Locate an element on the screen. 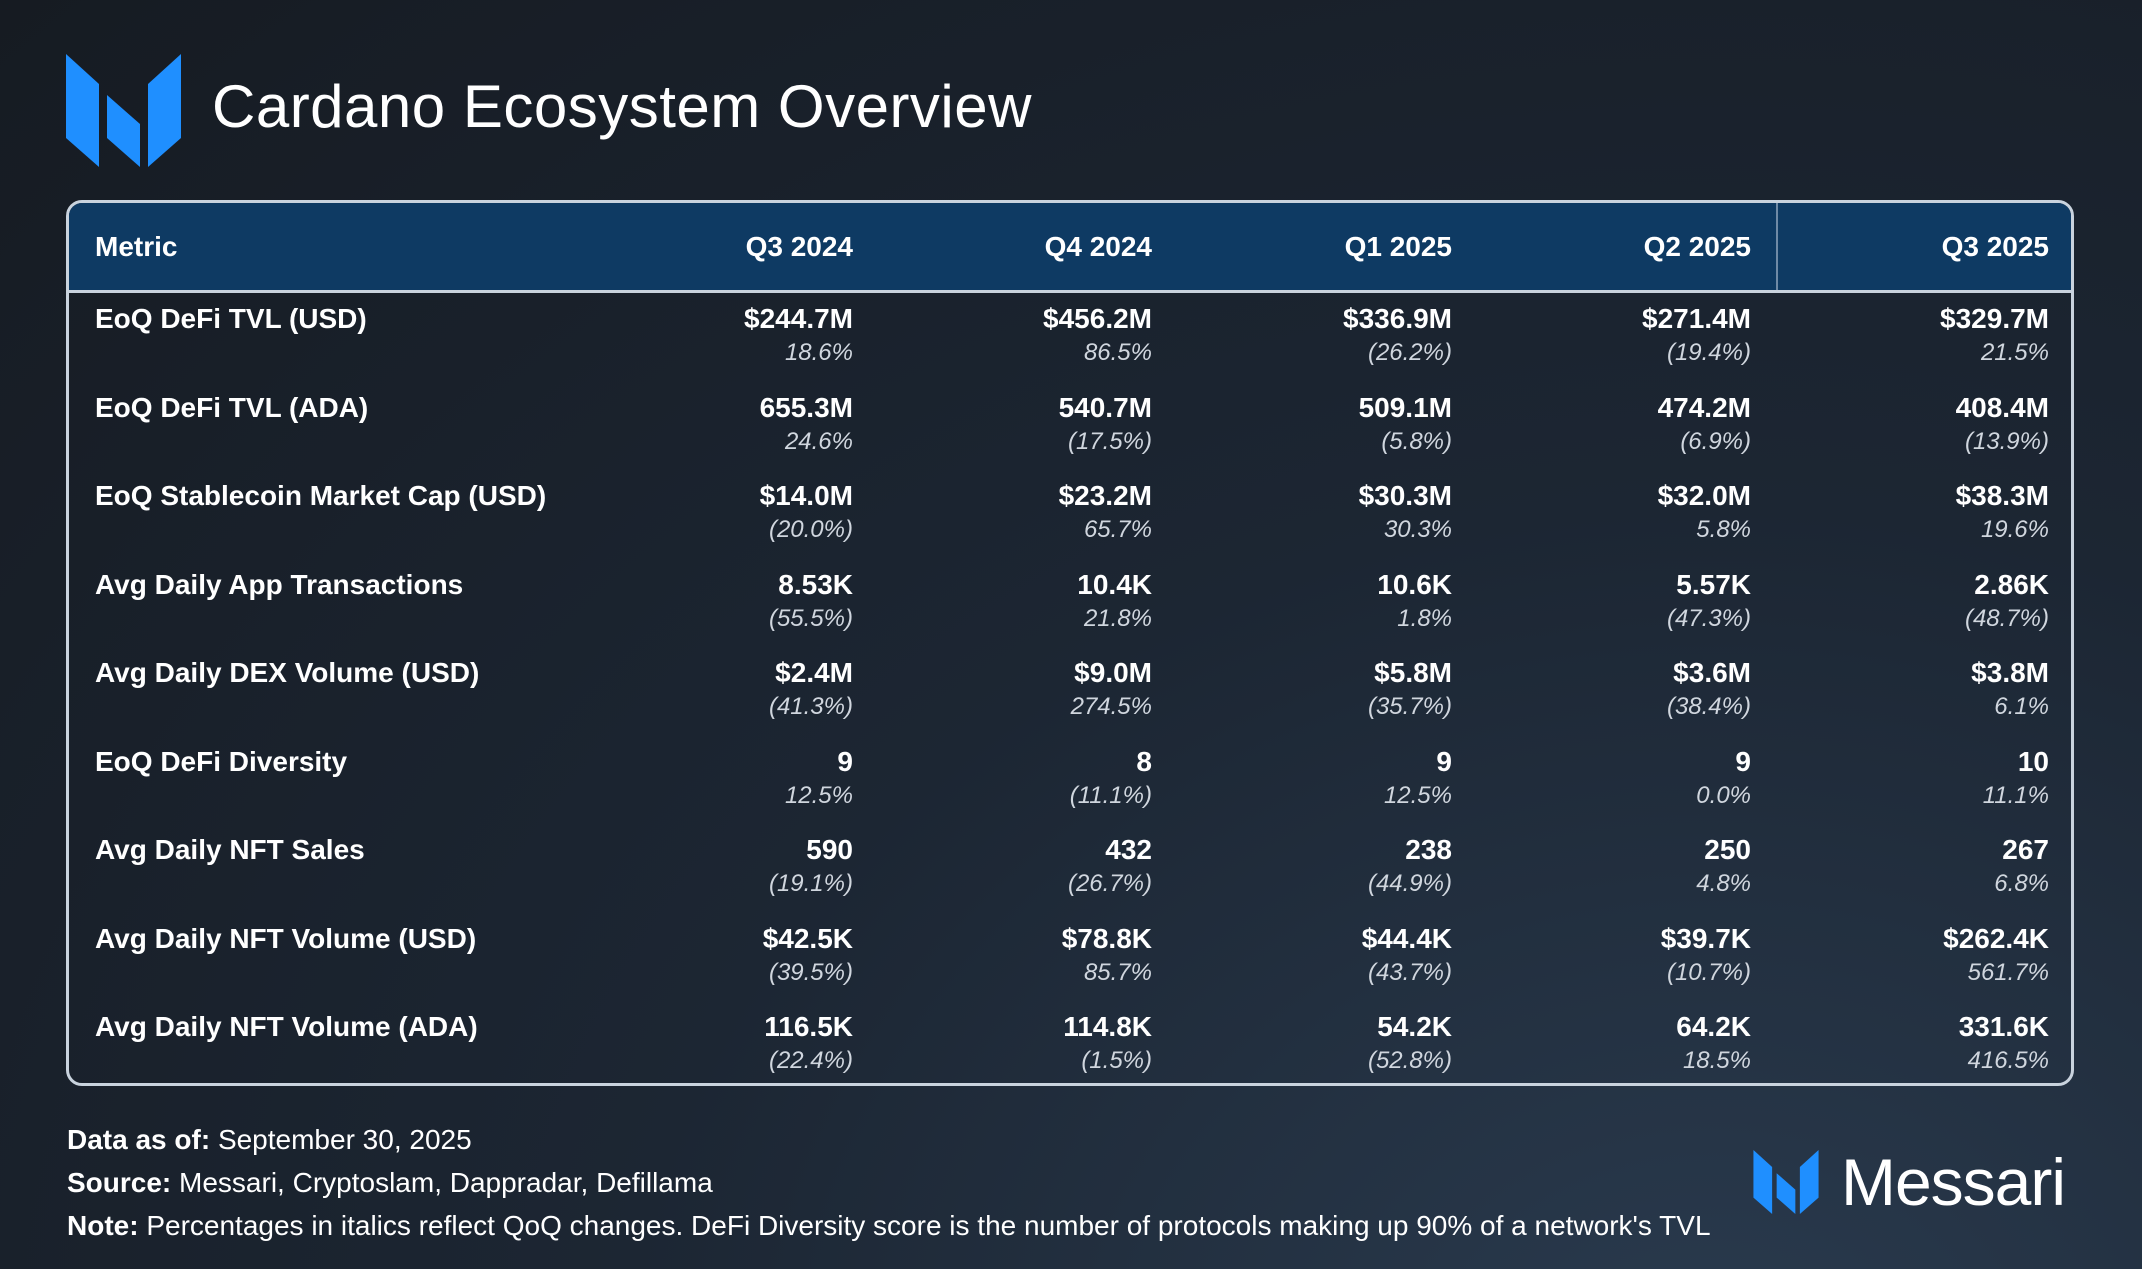  cell-change: (19.1%) is located at coordinates (810, 883).